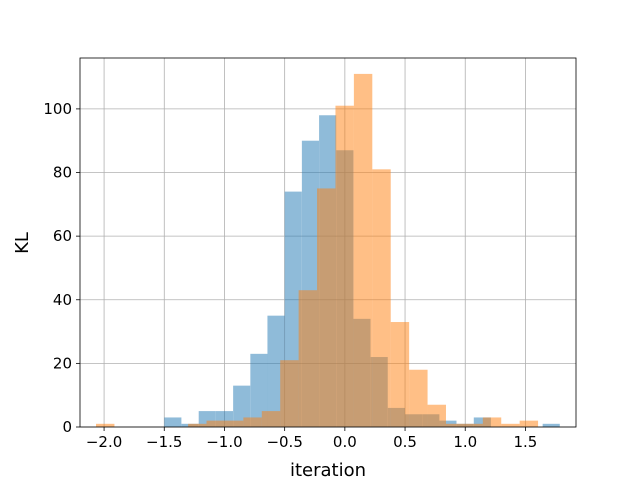  I want to click on y-tick-label: 60, so click(62, 236).